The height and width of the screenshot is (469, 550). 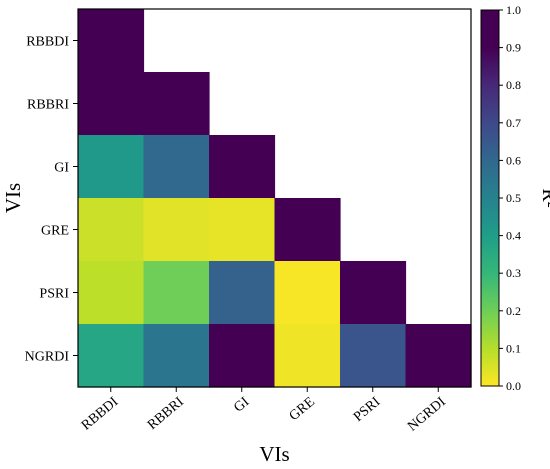 I want to click on colorbar-tick-label: 0.0, so click(x=513, y=386).